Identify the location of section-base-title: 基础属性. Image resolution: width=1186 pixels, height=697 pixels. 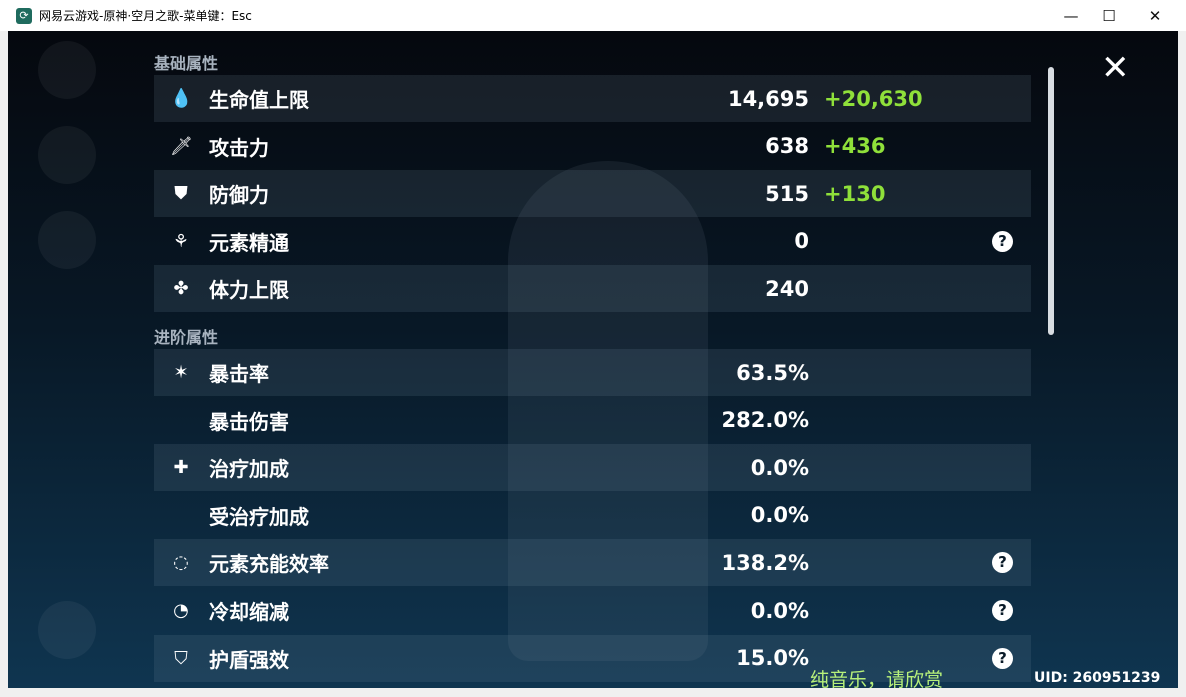
(186, 63).